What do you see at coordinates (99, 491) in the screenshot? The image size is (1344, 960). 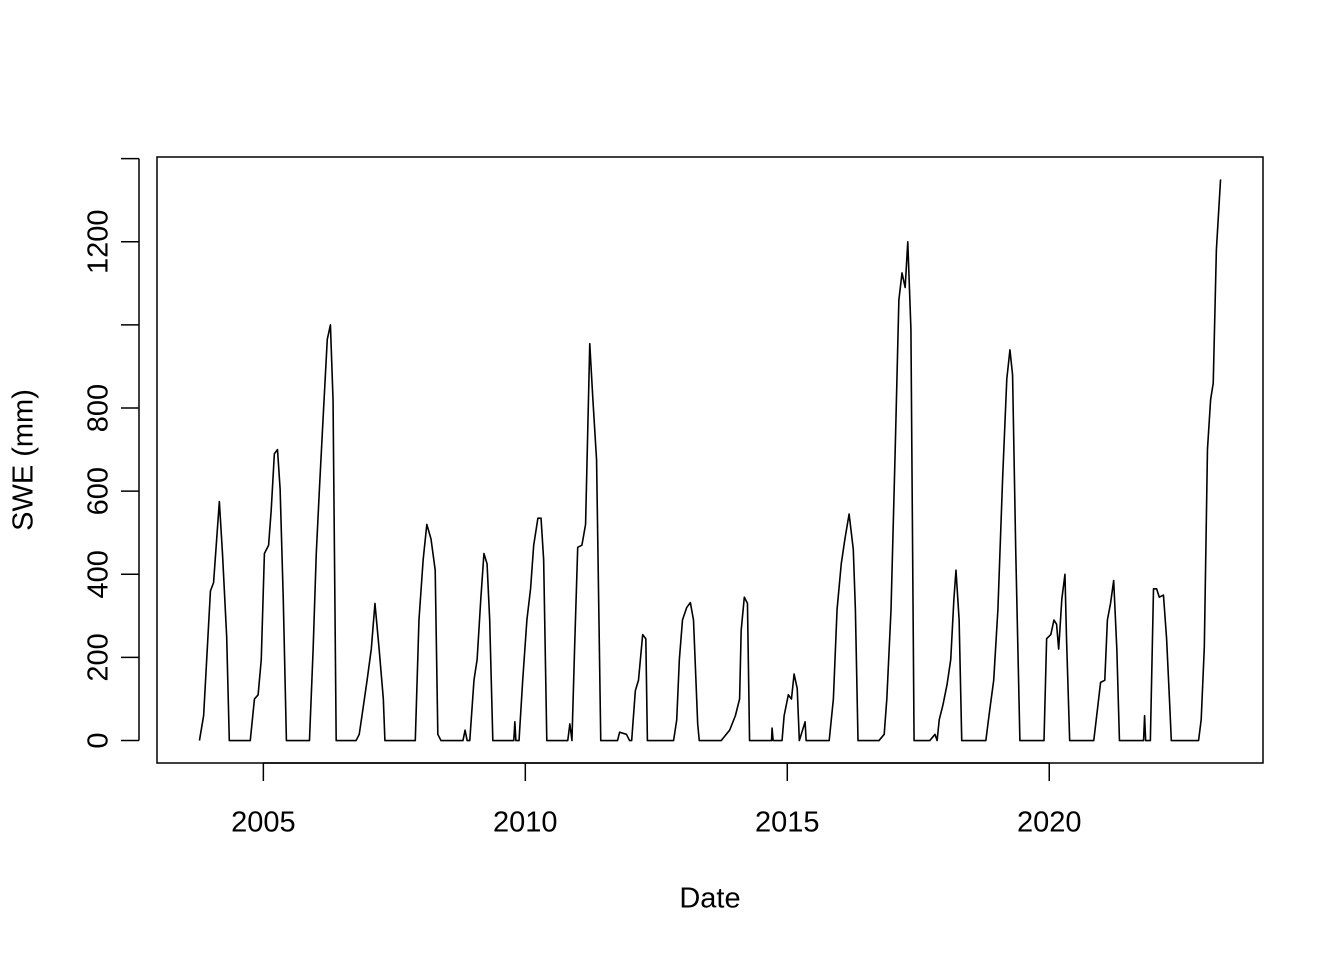 I see `y-tick-label: 600` at bounding box center [99, 491].